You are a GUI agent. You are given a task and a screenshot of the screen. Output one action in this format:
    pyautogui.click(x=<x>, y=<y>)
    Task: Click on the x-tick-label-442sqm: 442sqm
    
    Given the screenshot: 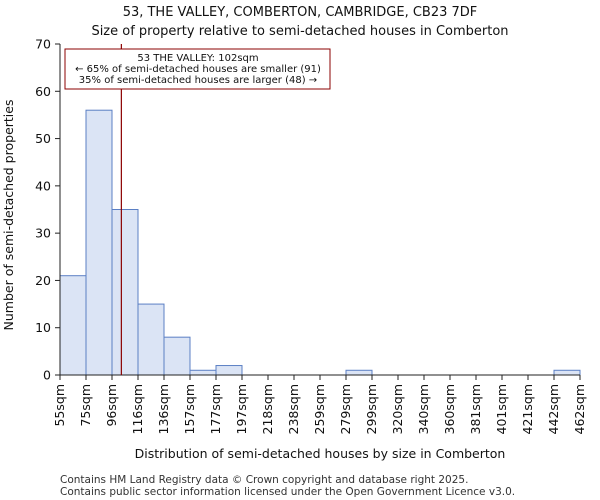 What is the action you would take?
    pyautogui.click(x=553, y=409)
    